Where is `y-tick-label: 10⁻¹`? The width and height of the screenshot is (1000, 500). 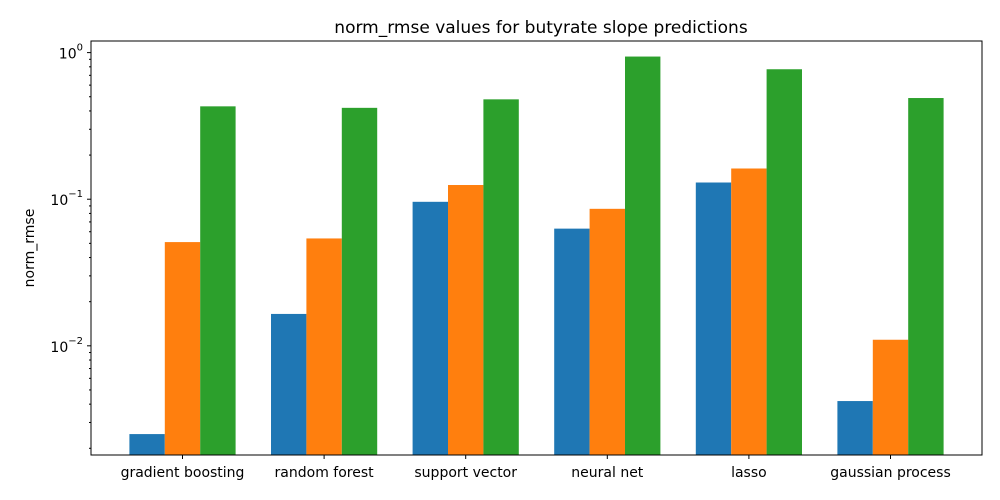
y-tick-label: 10⁻¹ is located at coordinates (66, 199).